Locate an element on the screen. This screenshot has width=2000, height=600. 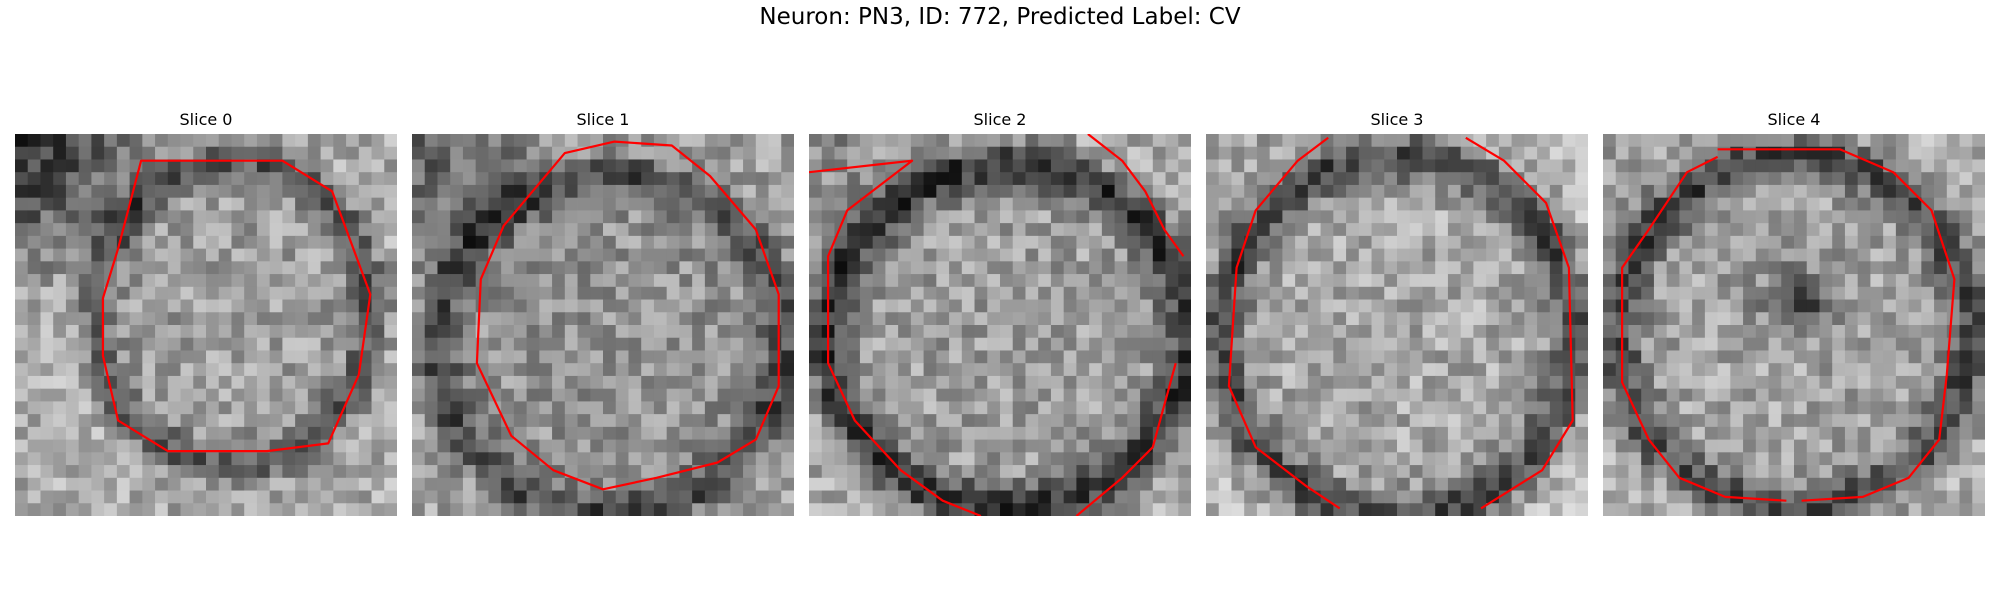
slice-title-1: Slice 1 is located at coordinates (603, 119).